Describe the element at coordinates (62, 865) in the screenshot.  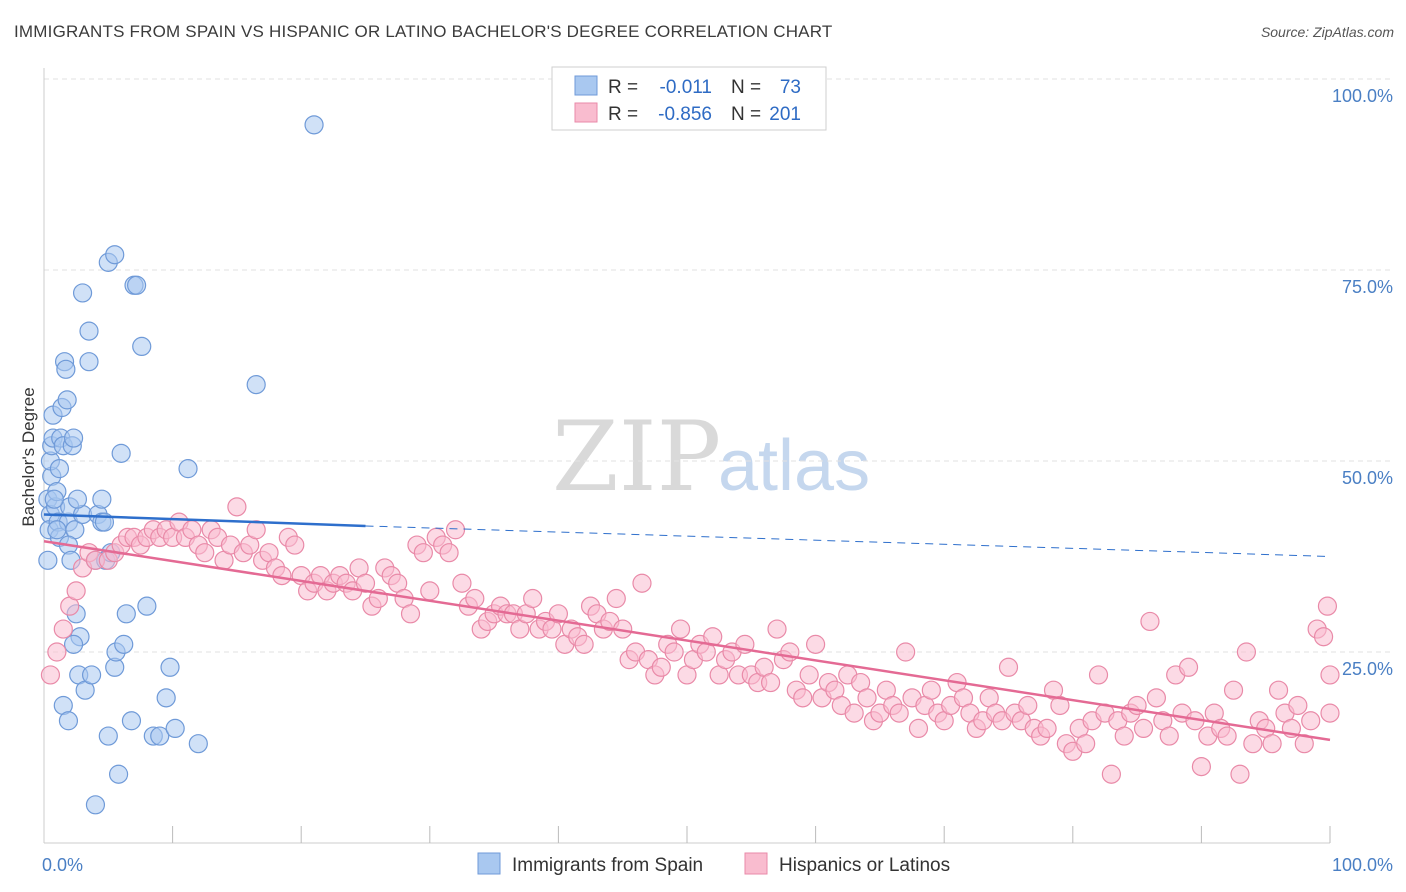
I see `x-tick-label-0: 0.0%` at that location.